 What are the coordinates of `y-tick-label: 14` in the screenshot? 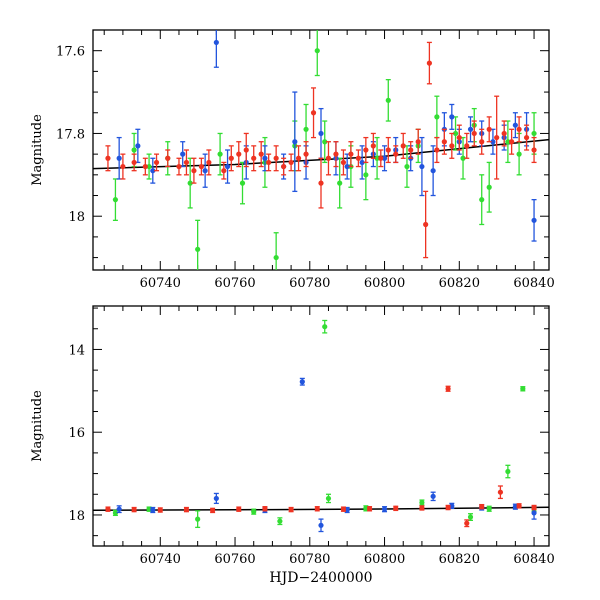 It's located at (76, 350).